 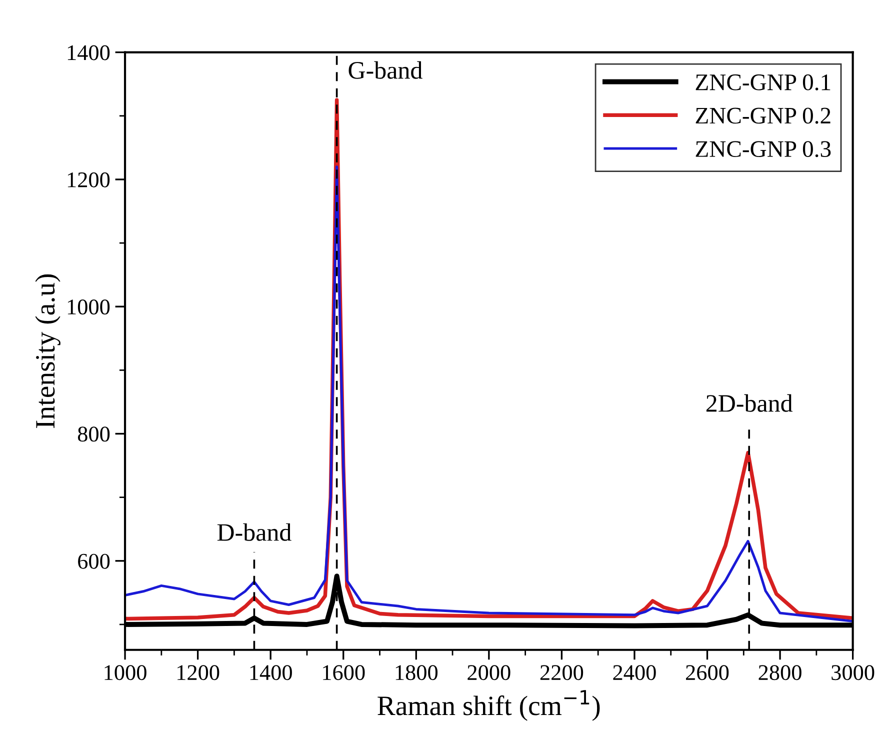 I want to click on y-axis-title: Intensity (a.u), so click(x=47, y=351).